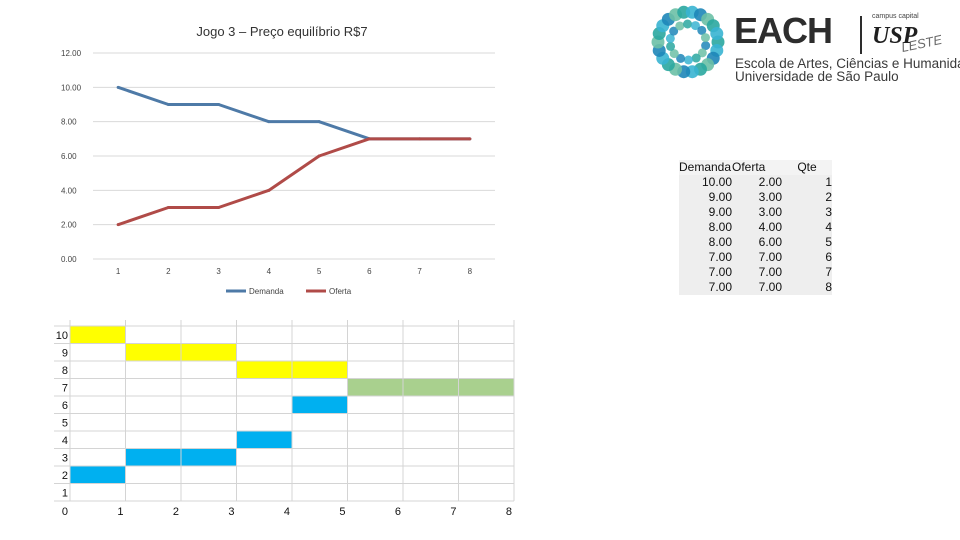 Image resolution: width=960 pixels, height=540 pixels. Describe the element at coordinates (817, 76) in the screenshot. I see `logo-university-name: Universidade de São Paulo` at that location.